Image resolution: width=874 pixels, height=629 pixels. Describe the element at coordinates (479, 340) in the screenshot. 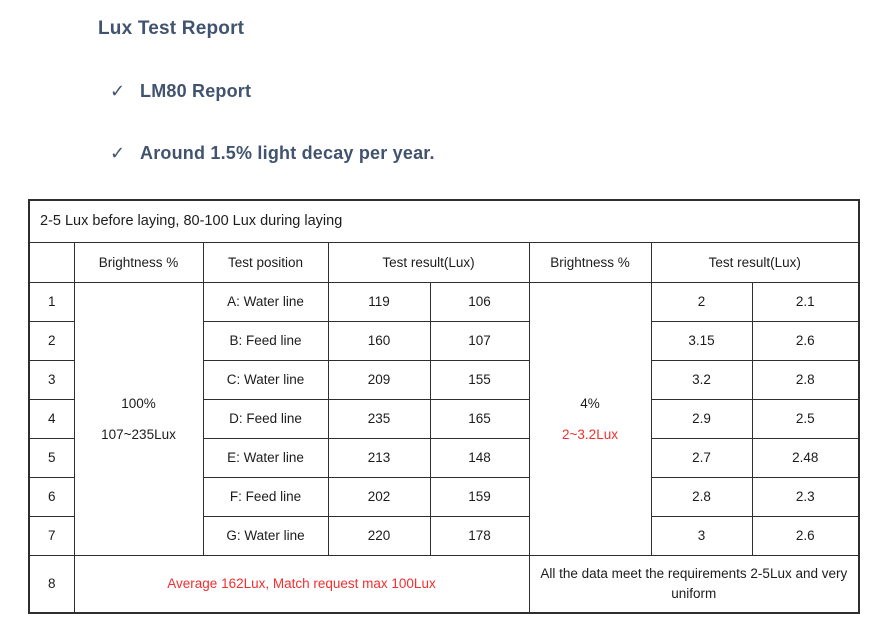

I see `result-cell: 107` at that location.